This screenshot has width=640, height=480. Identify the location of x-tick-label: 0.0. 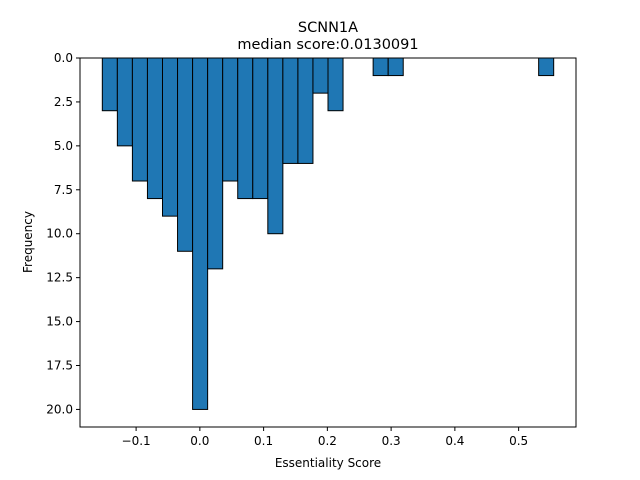
(199, 441).